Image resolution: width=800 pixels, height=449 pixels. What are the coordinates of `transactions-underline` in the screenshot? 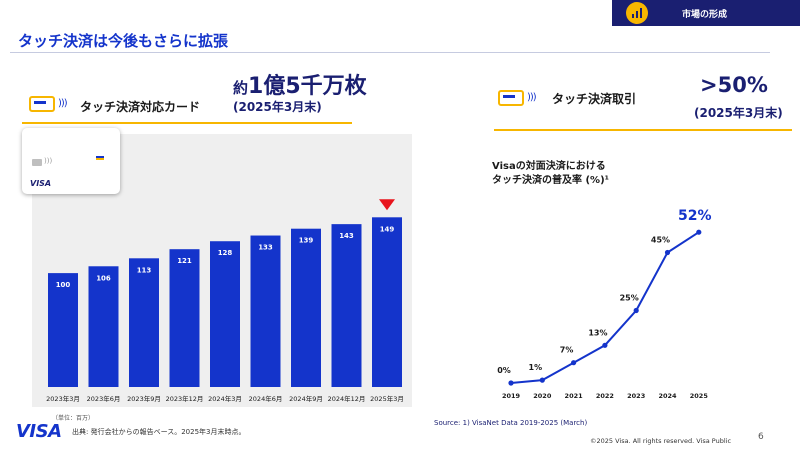 It's located at (643, 130).